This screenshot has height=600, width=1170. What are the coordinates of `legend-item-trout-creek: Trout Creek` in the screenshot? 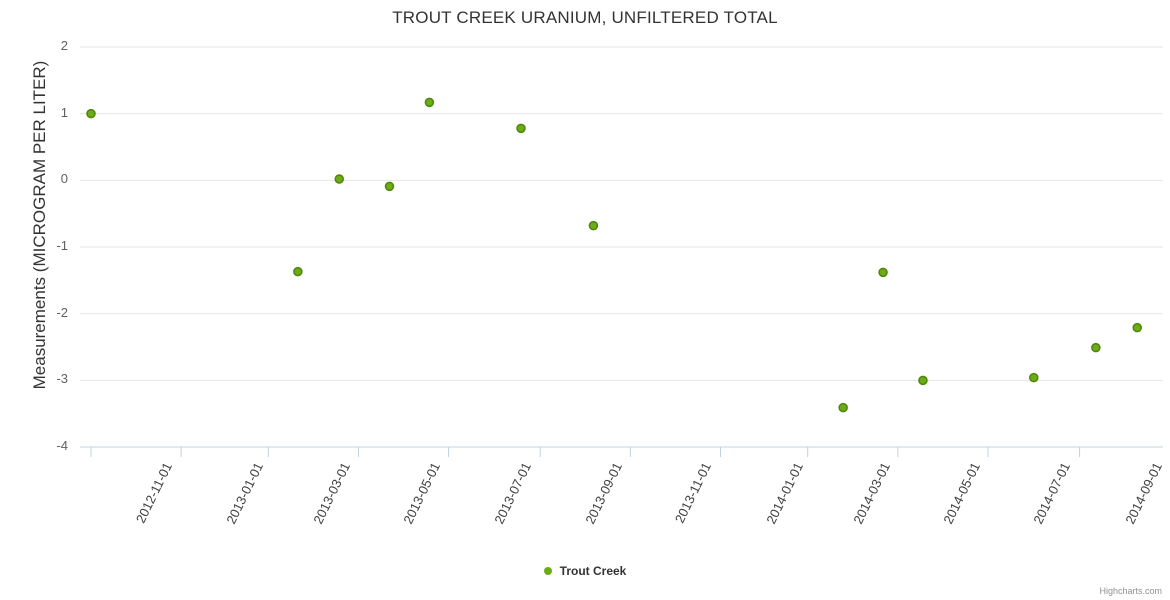 It's located at (585, 571).